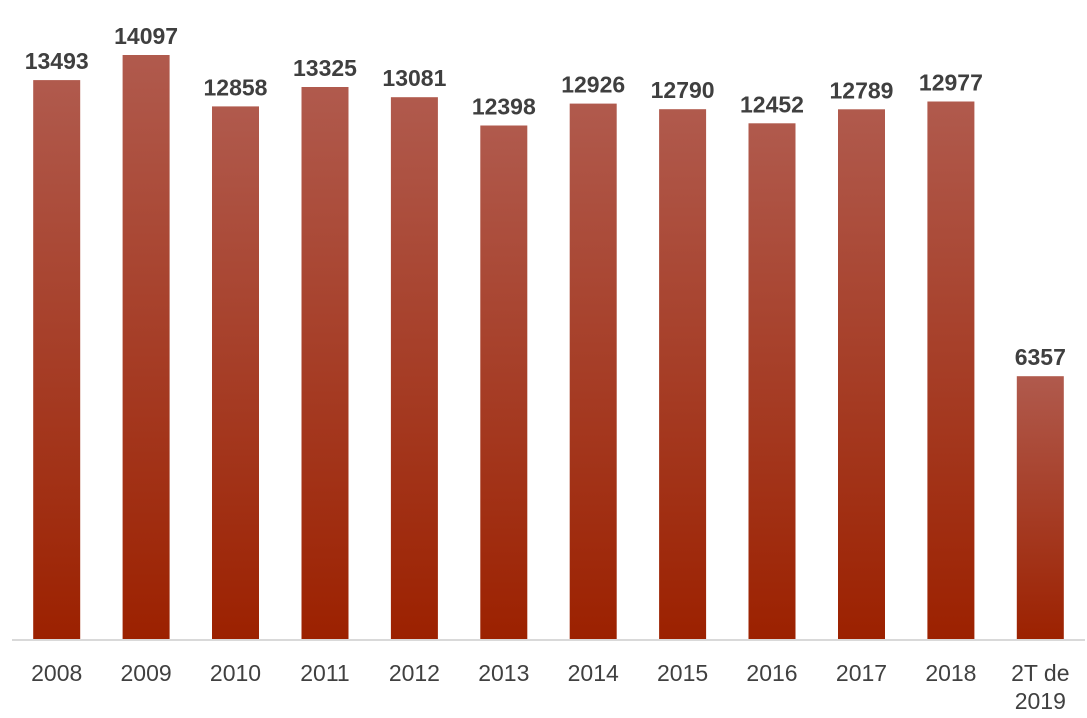 This screenshot has height=718, width=1087. What do you see at coordinates (146, 36) in the screenshot?
I see `data-label: 14097` at bounding box center [146, 36].